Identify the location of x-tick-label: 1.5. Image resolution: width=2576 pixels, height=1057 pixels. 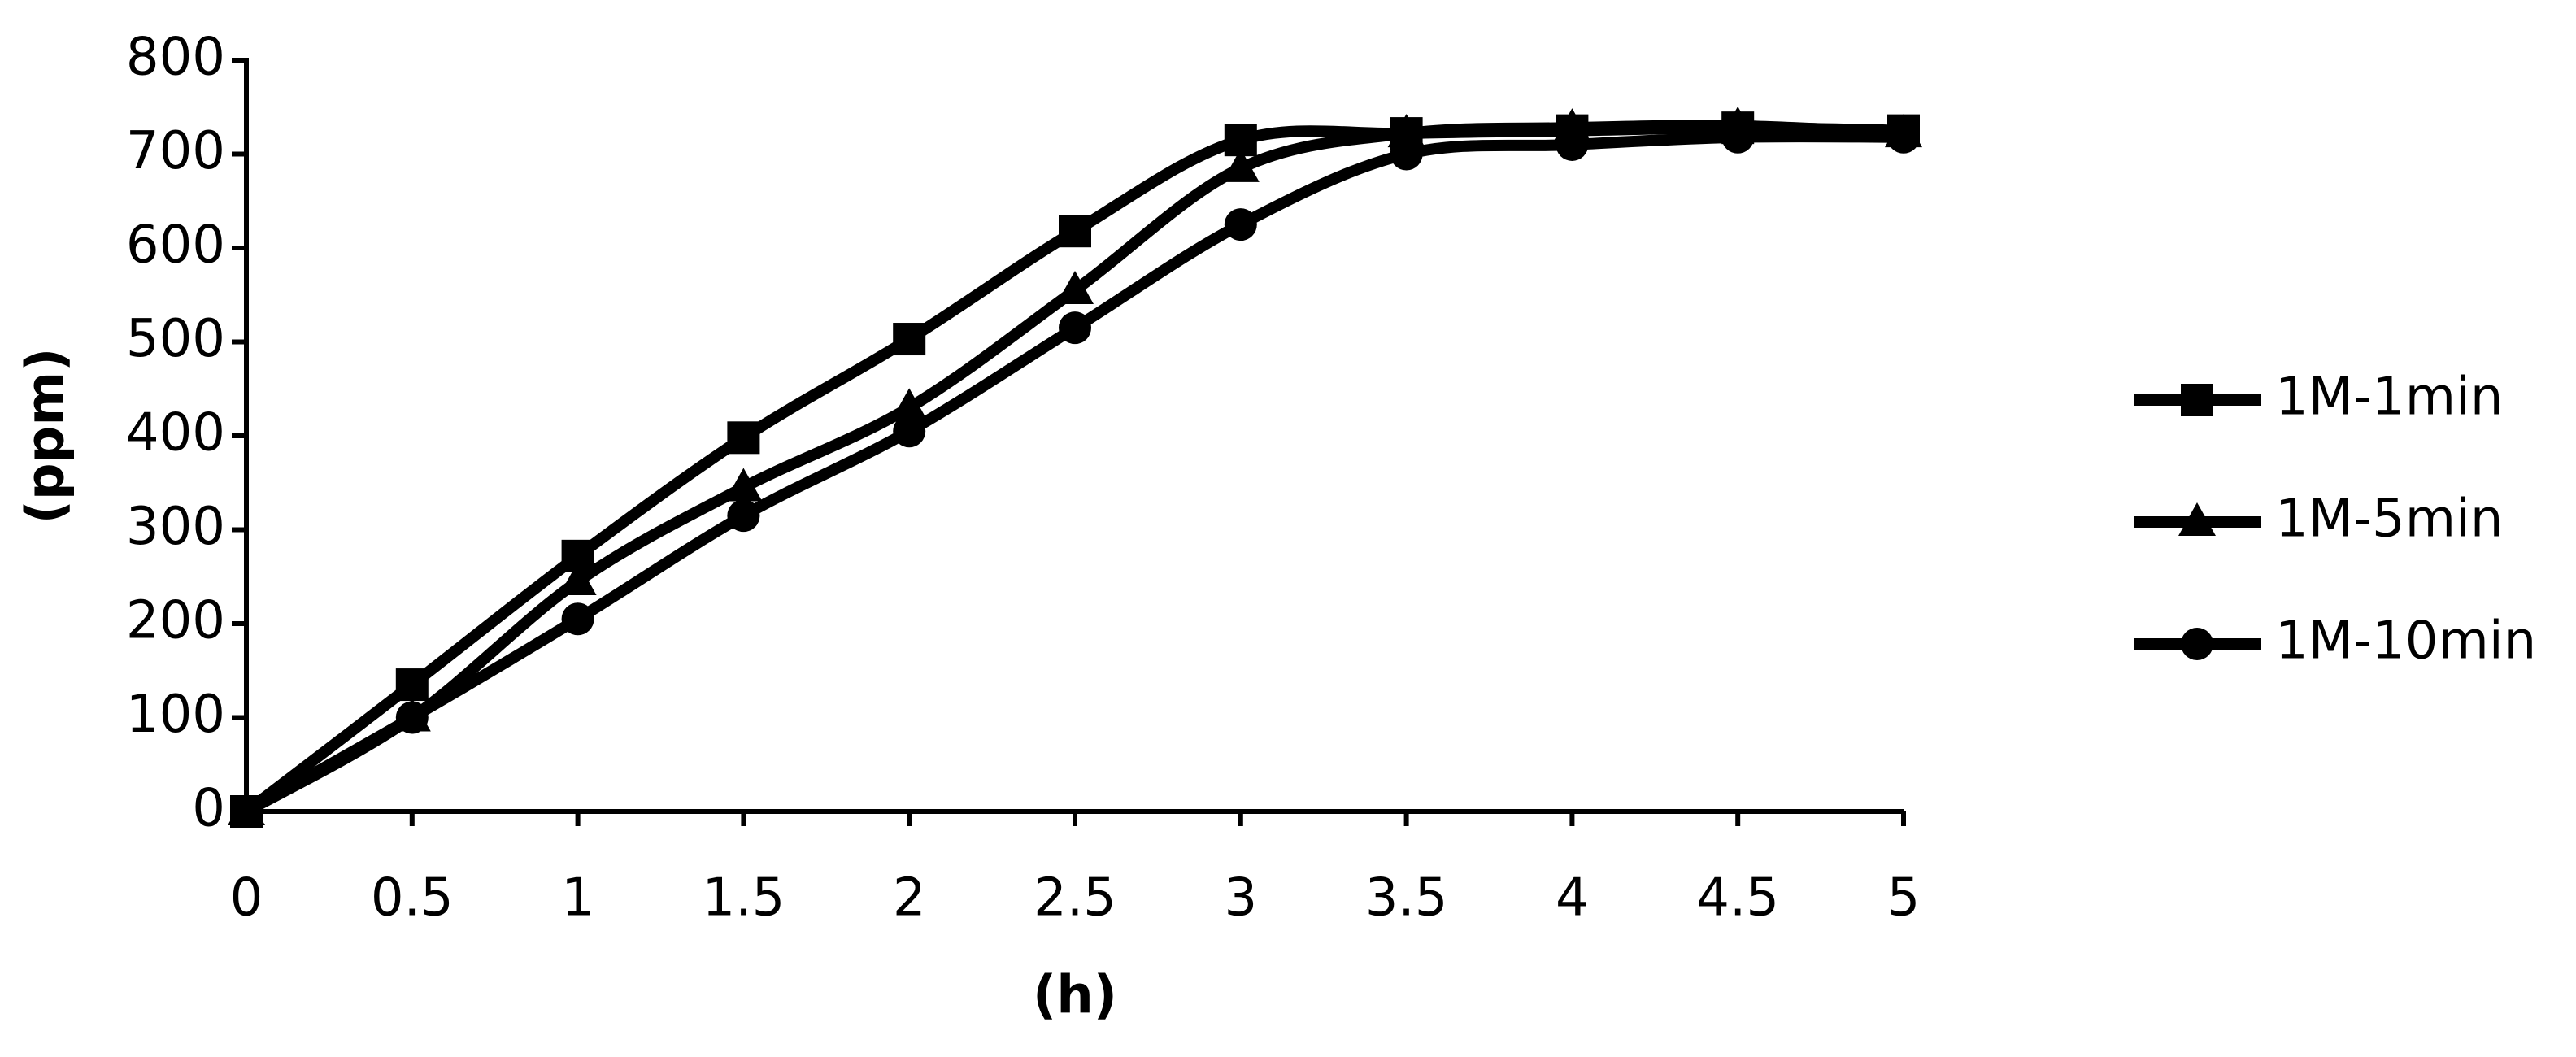
(744, 898).